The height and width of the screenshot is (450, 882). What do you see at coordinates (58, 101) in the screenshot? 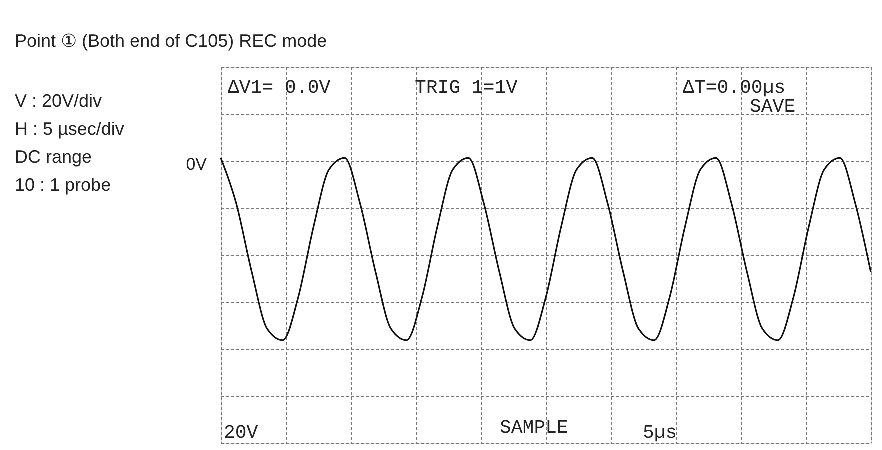
I see `text: V : 20V/div` at bounding box center [58, 101].